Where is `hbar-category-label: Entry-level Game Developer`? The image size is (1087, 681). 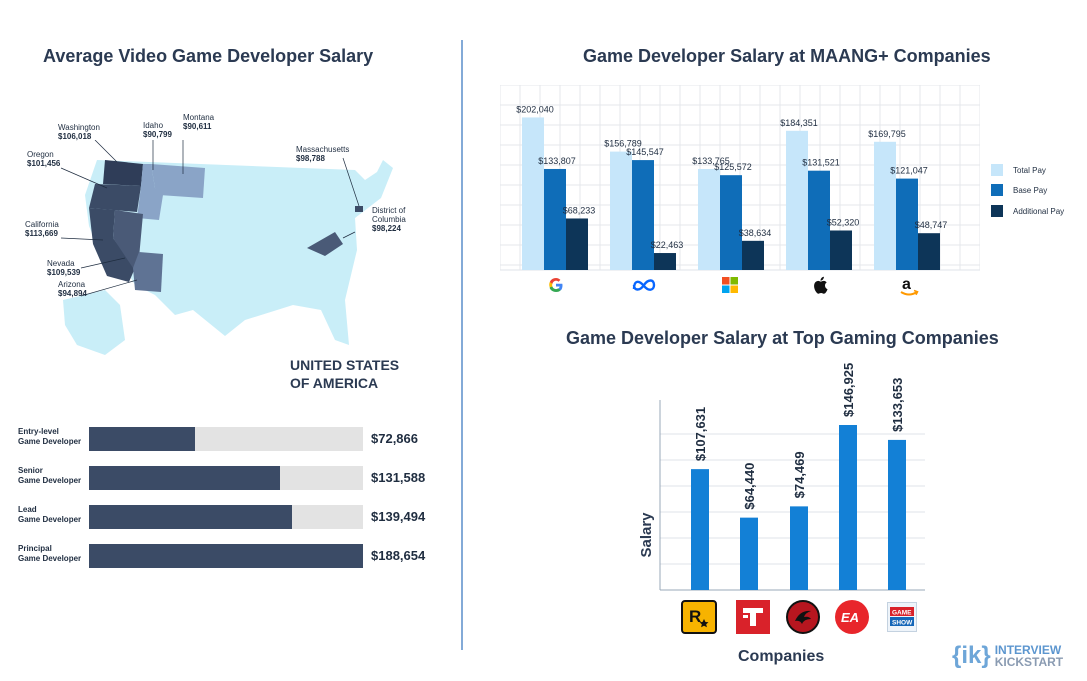
hbar-category-label: Entry-level Game Developer is located at coordinates (50, 436).